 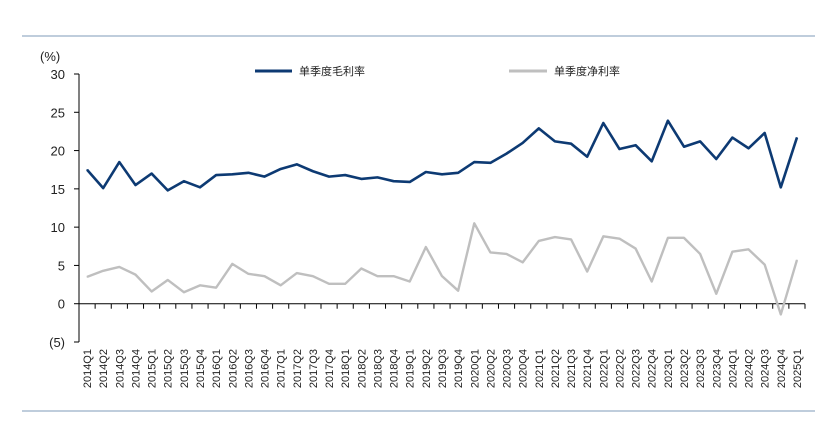 What do you see at coordinates (332, 71) in the screenshot?
I see `legend-label-gross-margin: 单季度毛利率` at bounding box center [332, 71].